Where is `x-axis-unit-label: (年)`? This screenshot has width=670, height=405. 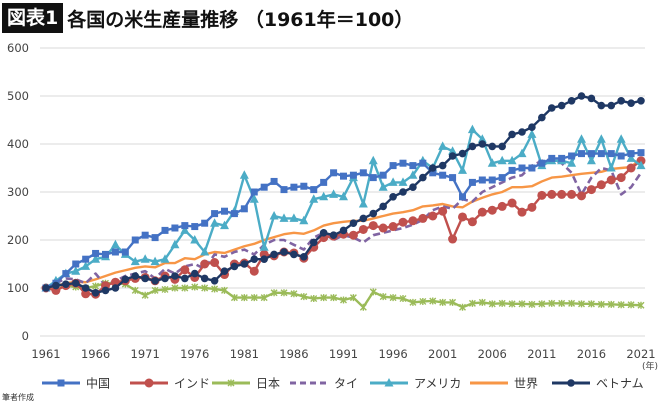
x-axis-unit-label: (年) is located at coordinates (650, 366).